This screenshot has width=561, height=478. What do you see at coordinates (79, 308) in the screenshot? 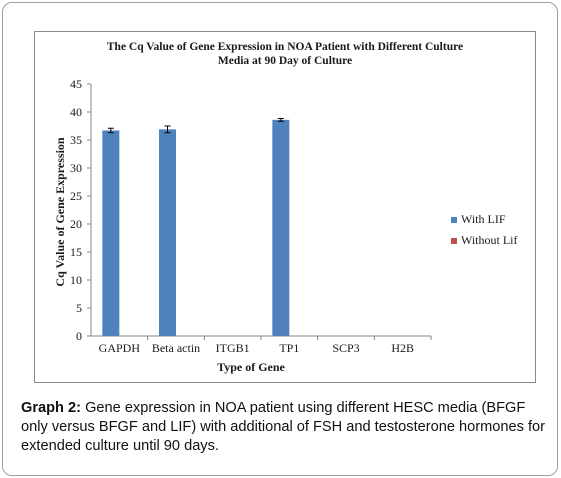
I see `y-tick-label: 5` at bounding box center [79, 308].